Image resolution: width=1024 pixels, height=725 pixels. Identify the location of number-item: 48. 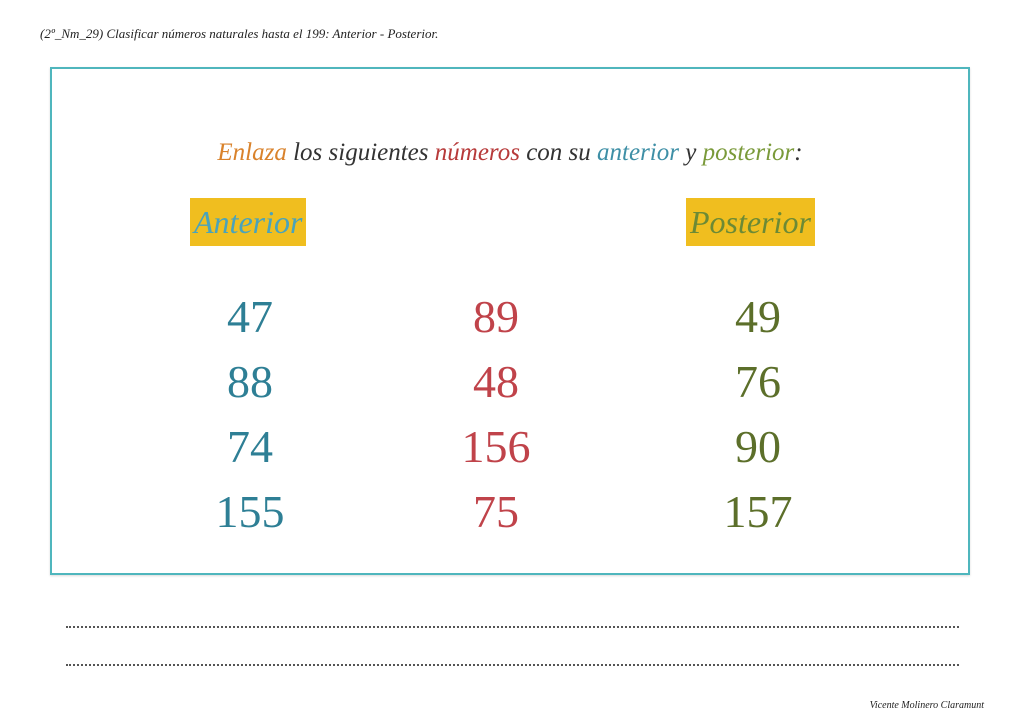
(496, 381).